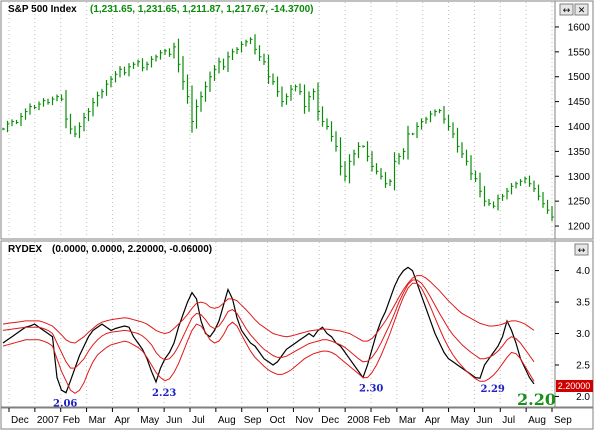 This screenshot has width=595, height=430. I want to click on last-value-label: 2.20000, so click(574, 386).